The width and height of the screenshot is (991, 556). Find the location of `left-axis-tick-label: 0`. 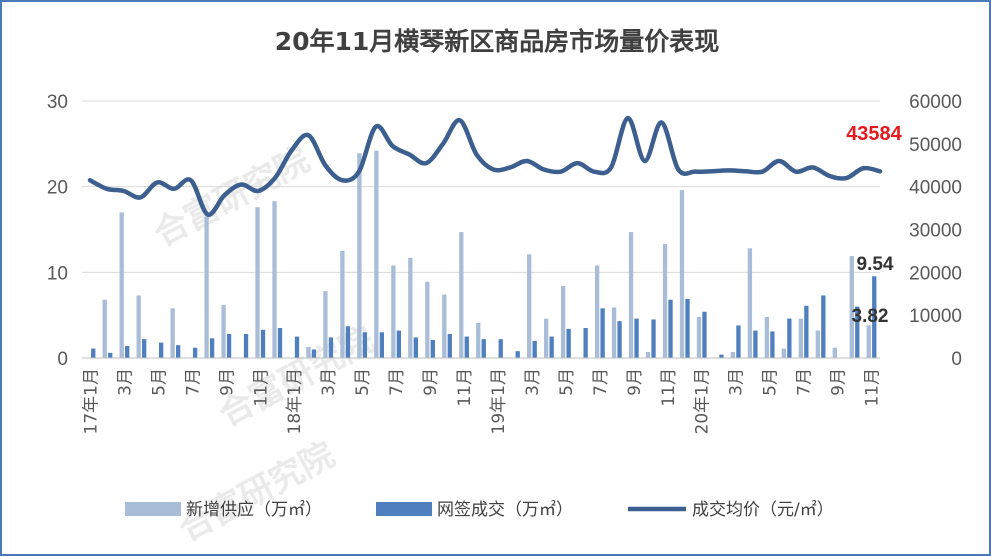

left-axis-tick-label: 0 is located at coordinates (62, 359).